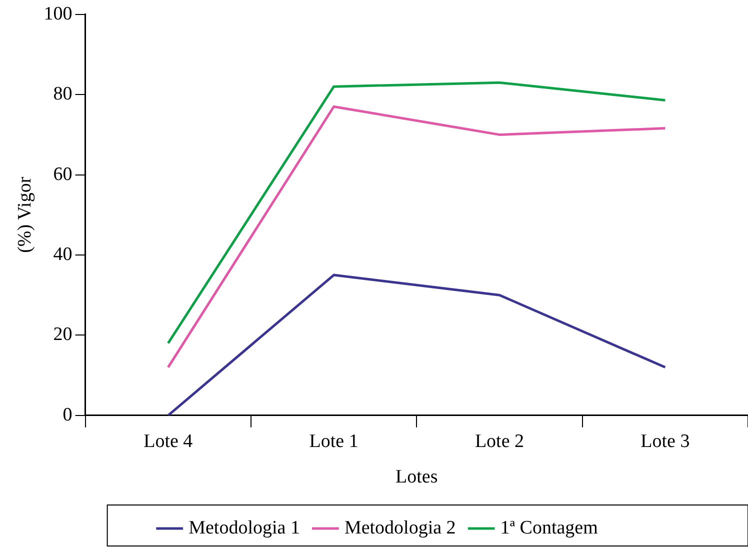 Image resolution: width=748 pixels, height=548 pixels. What do you see at coordinates (169, 441) in the screenshot?
I see `x-tick-label: Lote 4` at bounding box center [169, 441].